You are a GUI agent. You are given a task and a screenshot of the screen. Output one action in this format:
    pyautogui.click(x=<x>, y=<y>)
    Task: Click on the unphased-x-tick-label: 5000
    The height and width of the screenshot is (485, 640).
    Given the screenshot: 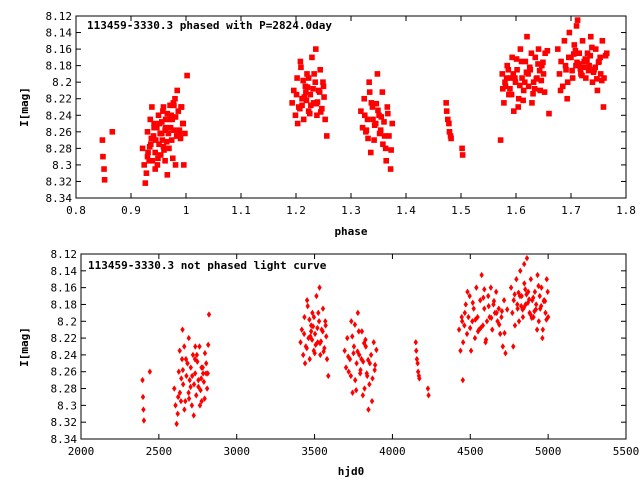 What is the action you would take?
    pyautogui.click(x=548, y=451)
    